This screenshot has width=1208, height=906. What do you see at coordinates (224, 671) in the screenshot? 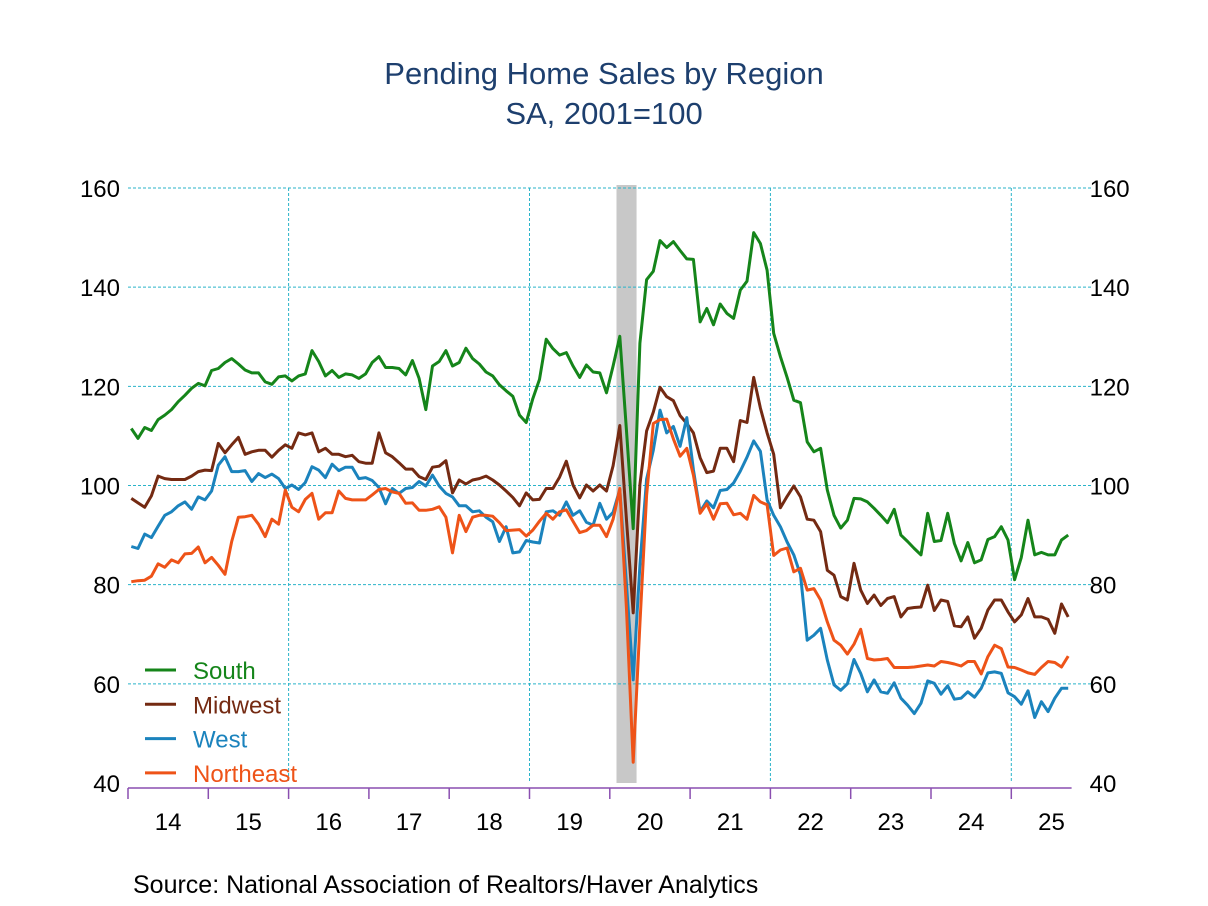
I see `legend-label-south: South` at bounding box center [224, 671].